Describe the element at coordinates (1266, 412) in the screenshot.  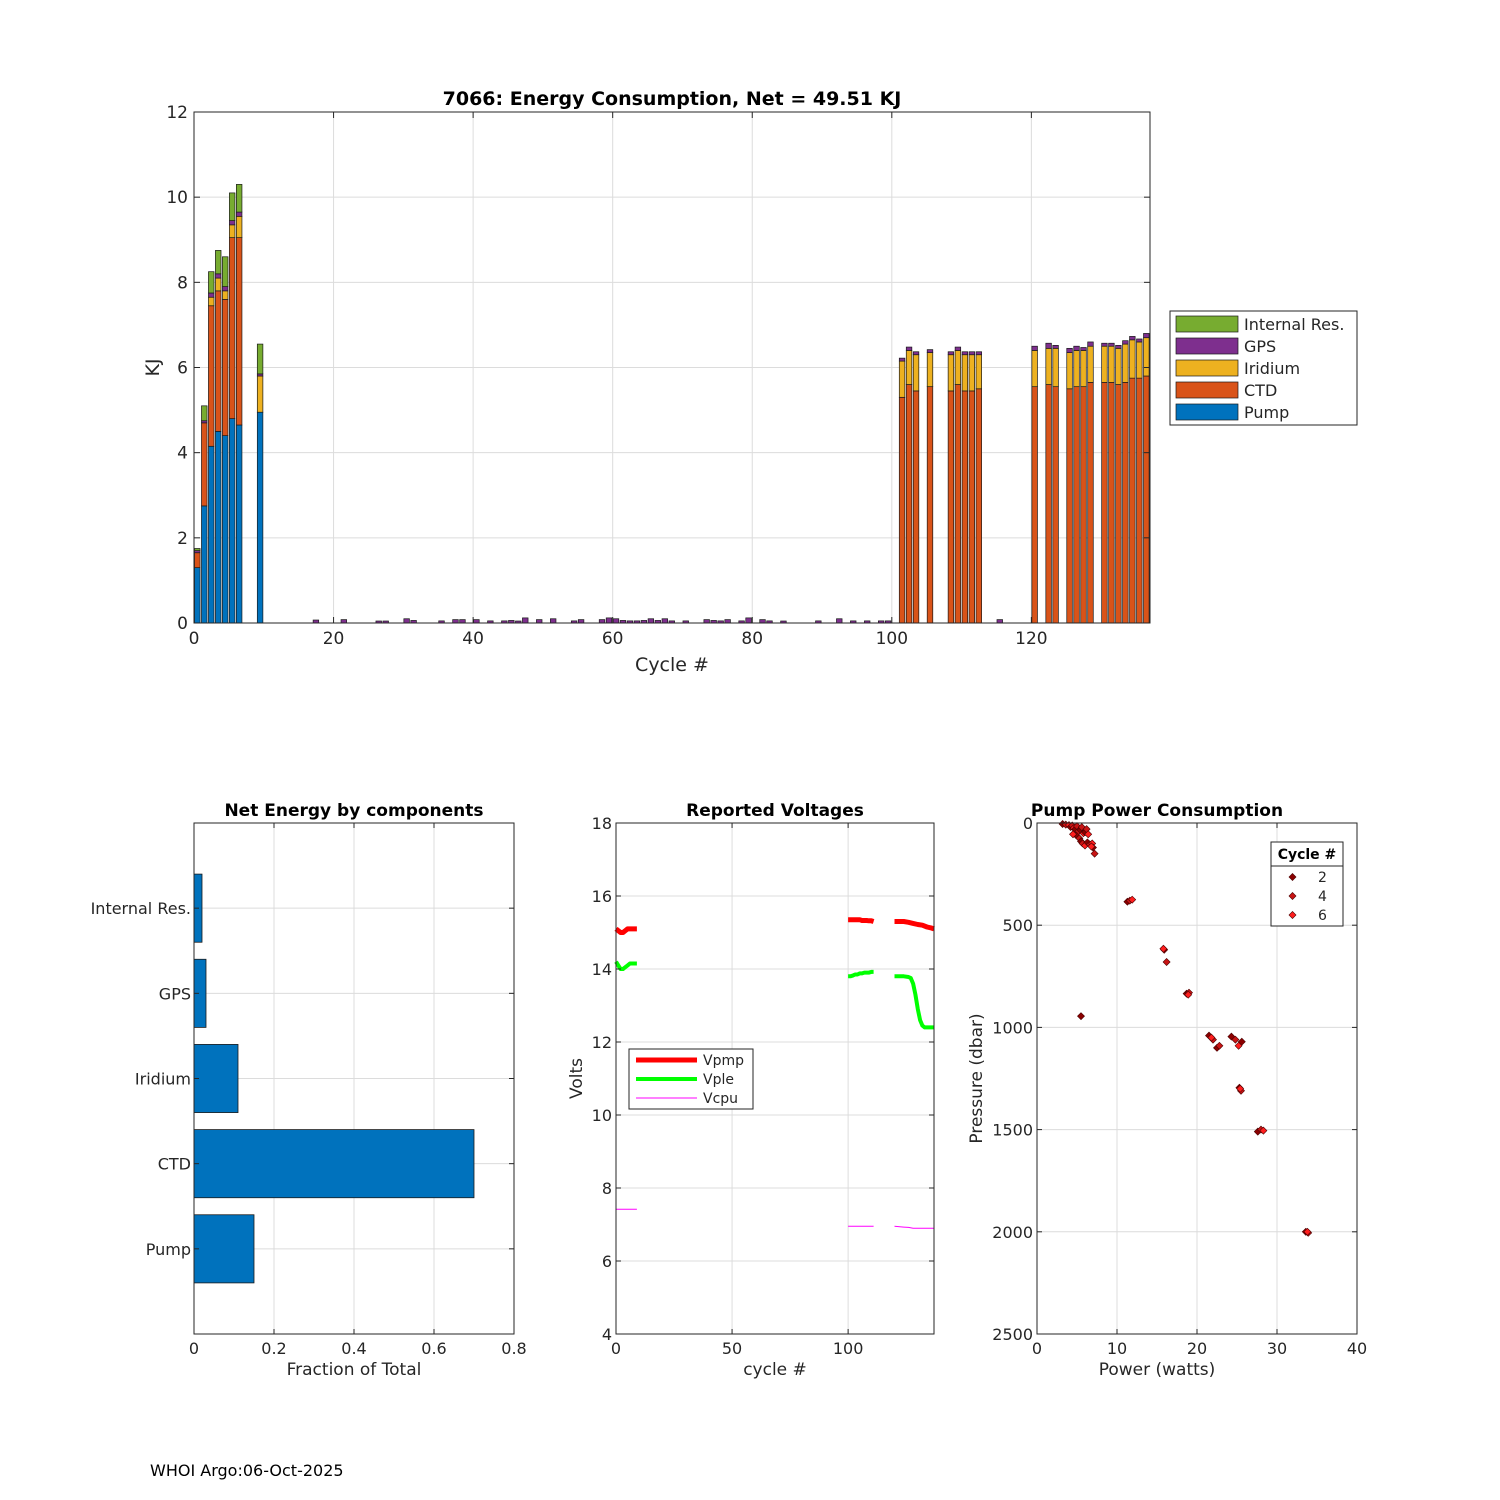
I see `energy-legend-label: Pump` at that location.